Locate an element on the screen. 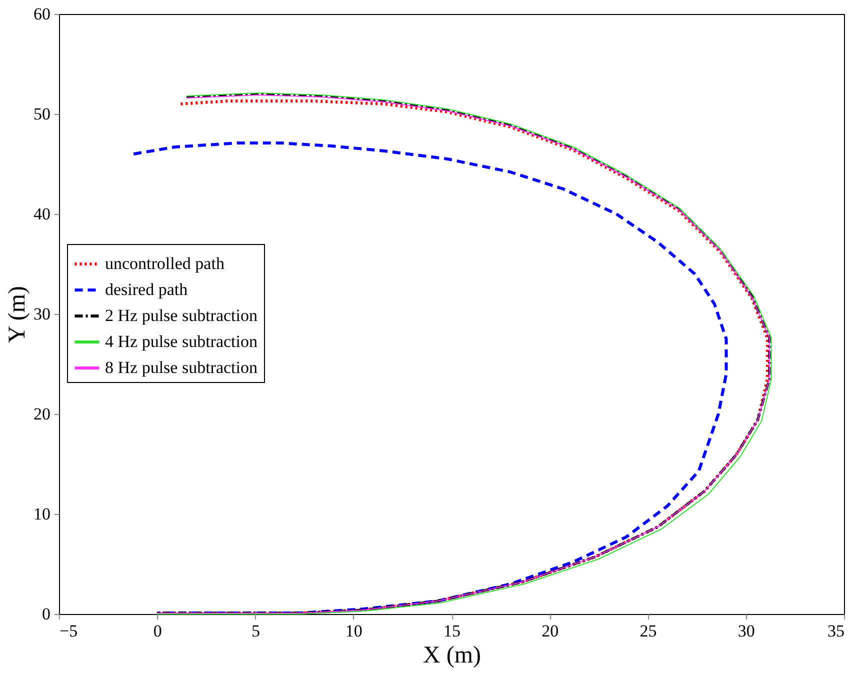  x-tick-label: 0 is located at coordinates (157, 631).